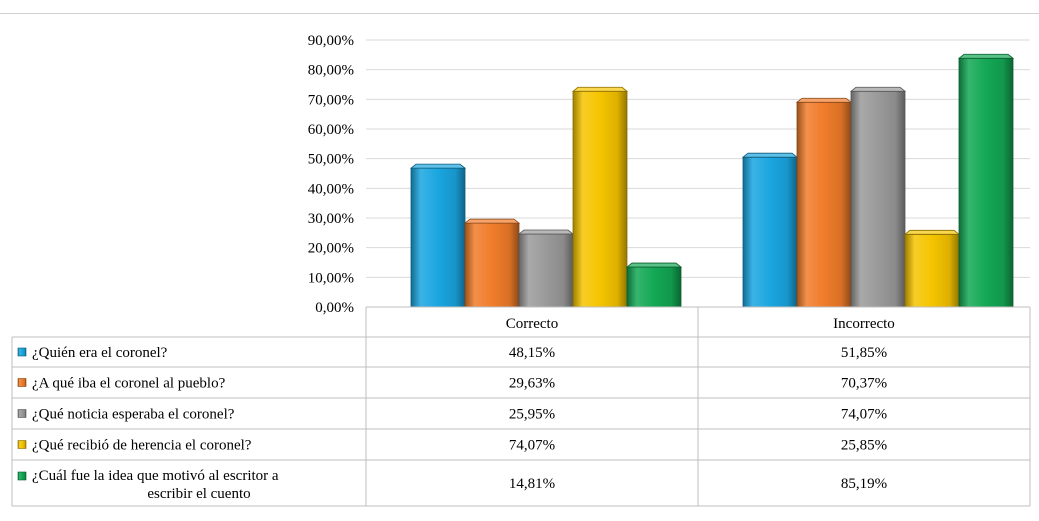  What do you see at coordinates (331, 160) in the screenshot?
I see `y-tick-label: 50,00%` at bounding box center [331, 160].